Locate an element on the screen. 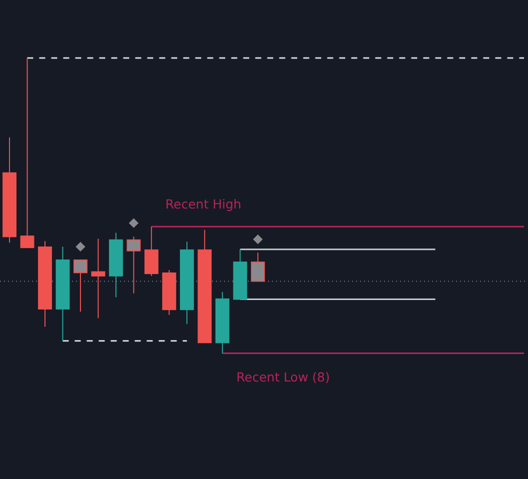 This screenshot has height=479, width=528. series-label: Recent High is located at coordinates (203, 204).